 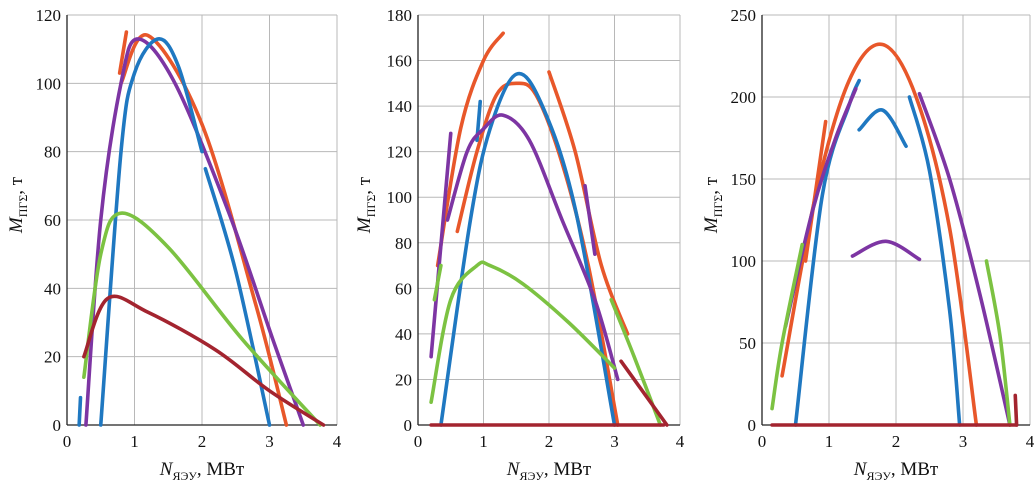 What do you see at coordinates (744, 15) in the screenshot?
I see `y-tick-label: 250` at bounding box center [744, 15].